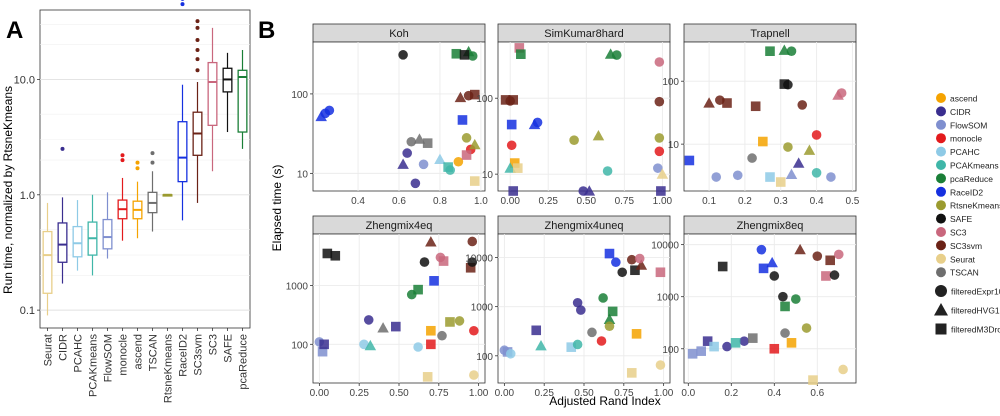  Describe the element at coordinates (961, 219) in the screenshot. I see `legend-label: SAFE` at that location.